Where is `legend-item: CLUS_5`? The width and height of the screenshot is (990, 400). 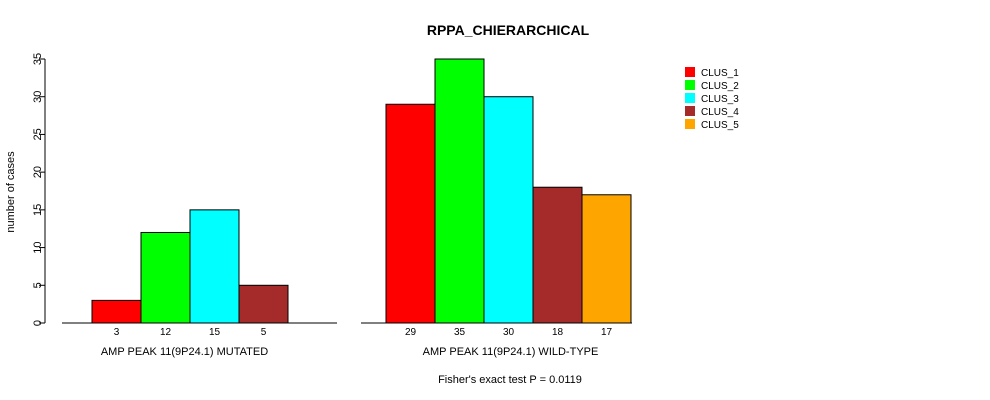 legend-item: CLUS_5 is located at coordinates (712, 125).